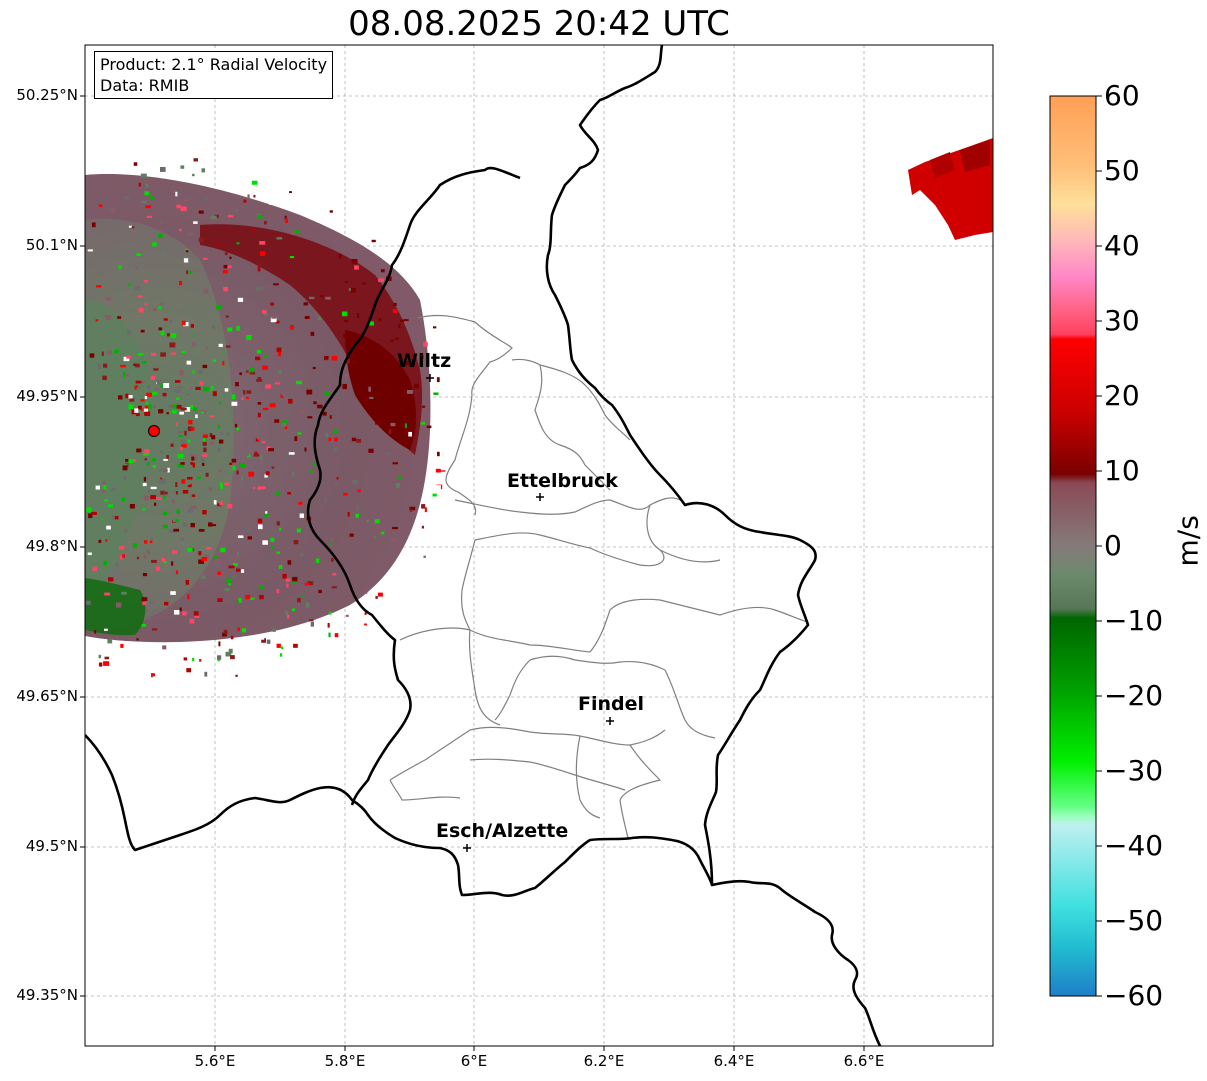  Describe the element at coordinates (1122, 170) in the screenshot. I see `colorbar-tick-label: 50` at that location.